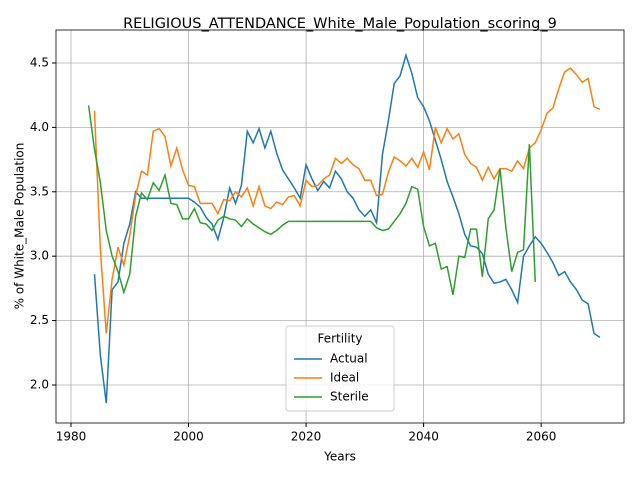 This screenshot has width=640, height=480. What do you see at coordinates (39, 191) in the screenshot?
I see `y-tick-label: 3.5` at bounding box center [39, 191].